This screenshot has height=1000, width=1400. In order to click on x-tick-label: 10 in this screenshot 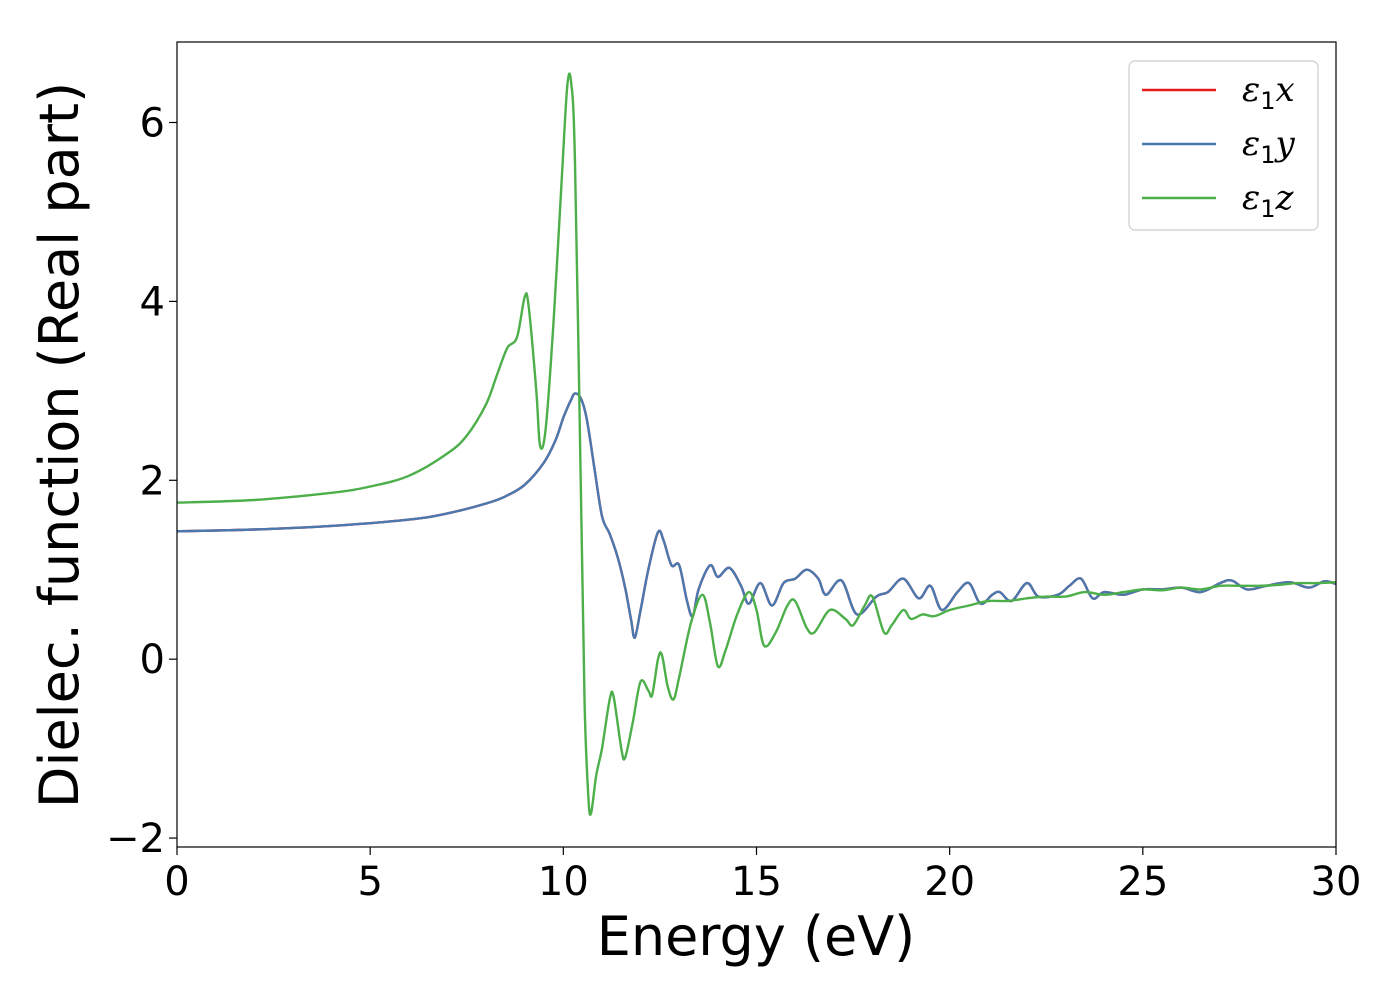, I will do `click(563, 882)`.